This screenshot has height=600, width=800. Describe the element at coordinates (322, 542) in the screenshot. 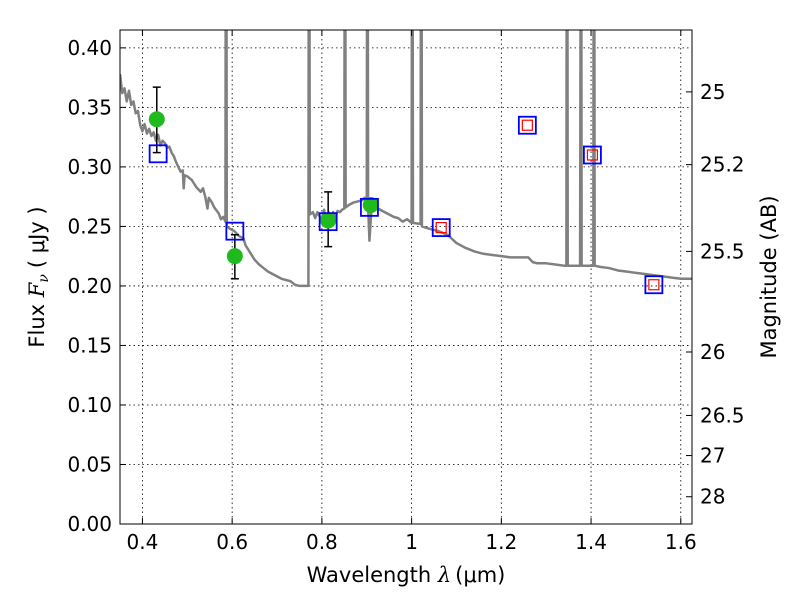

I see `x-tick-label: 0.8` at that location.